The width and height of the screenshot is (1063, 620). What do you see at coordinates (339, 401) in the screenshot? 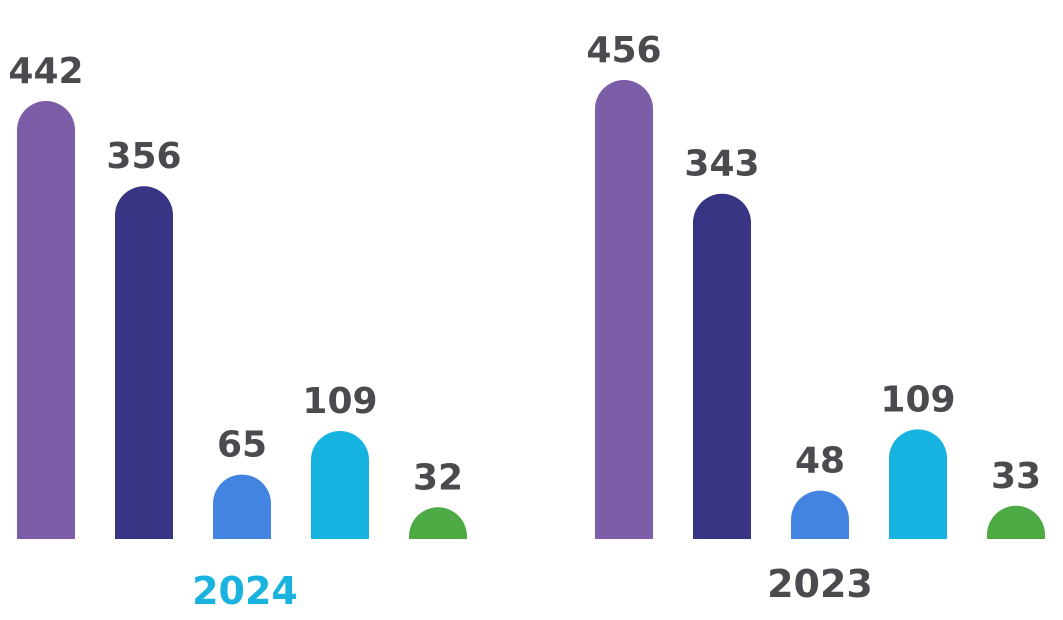
I see `data-label-2024-4: 109` at bounding box center [339, 401].